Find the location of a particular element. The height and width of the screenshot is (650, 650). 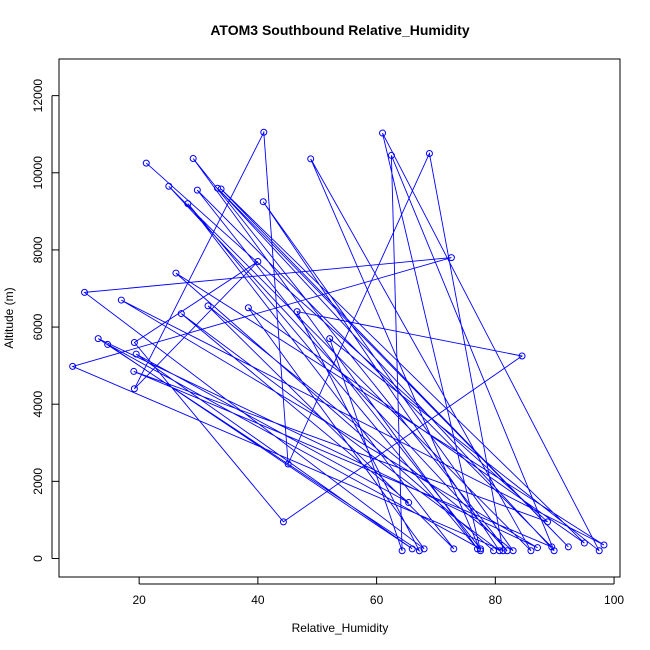

y-tick-label: 6000 is located at coordinates (38, 326).